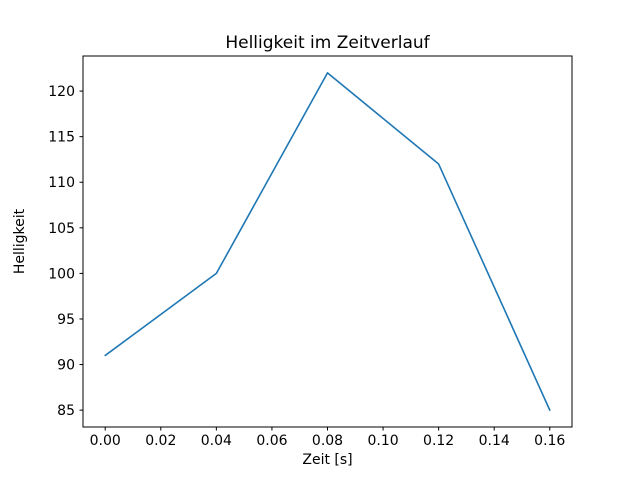 This screenshot has height=484, width=640. What do you see at coordinates (61, 92) in the screenshot?
I see `y-tick-label: 120` at bounding box center [61, 92].